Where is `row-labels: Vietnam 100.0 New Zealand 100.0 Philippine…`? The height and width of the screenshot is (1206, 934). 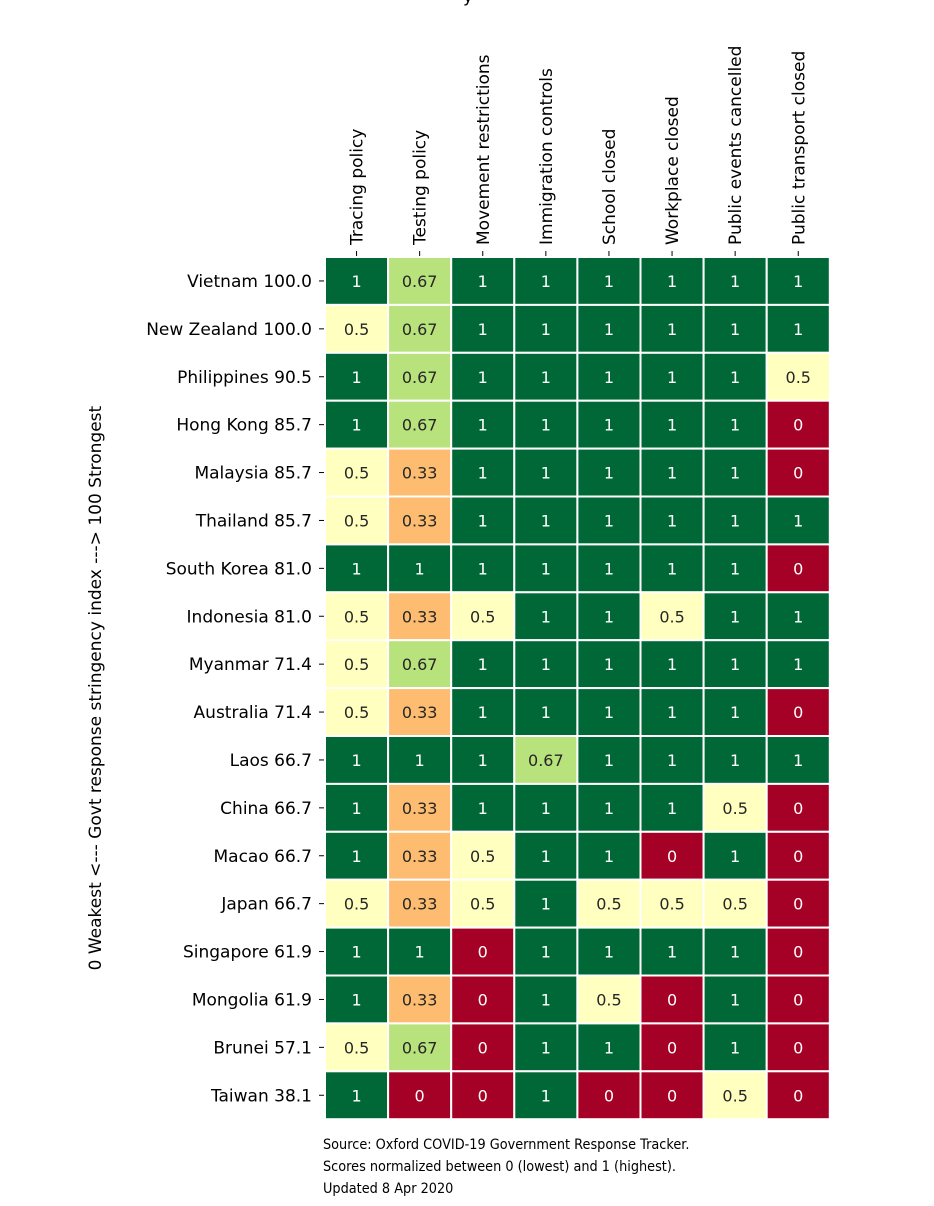
row-labels: Vietnam 100.0 New Zealand 100.0 Philippine… is located at coordinates (235, 689).